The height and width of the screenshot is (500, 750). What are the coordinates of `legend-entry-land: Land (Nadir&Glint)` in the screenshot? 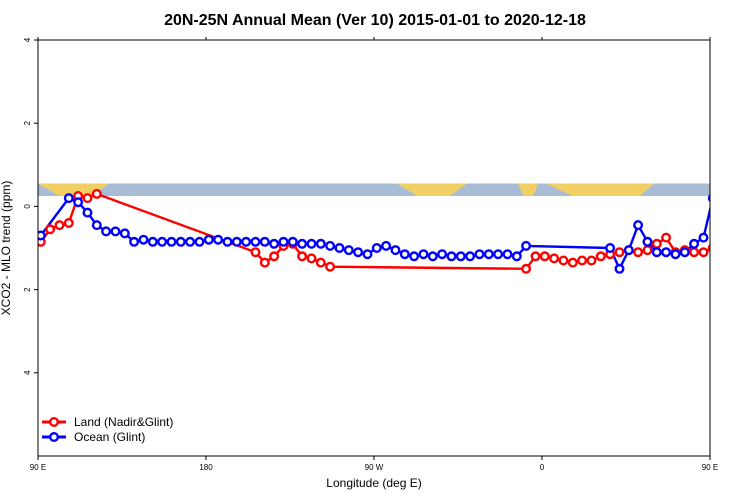 It's located at (107, 422).